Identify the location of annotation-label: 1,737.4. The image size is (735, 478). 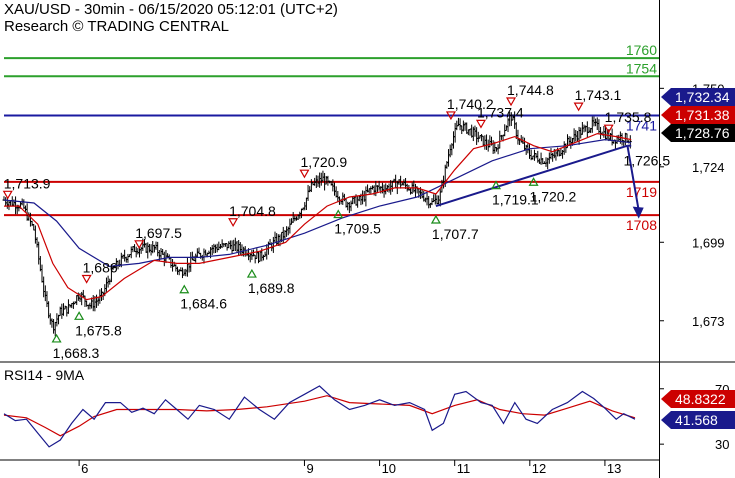
(500, 112).